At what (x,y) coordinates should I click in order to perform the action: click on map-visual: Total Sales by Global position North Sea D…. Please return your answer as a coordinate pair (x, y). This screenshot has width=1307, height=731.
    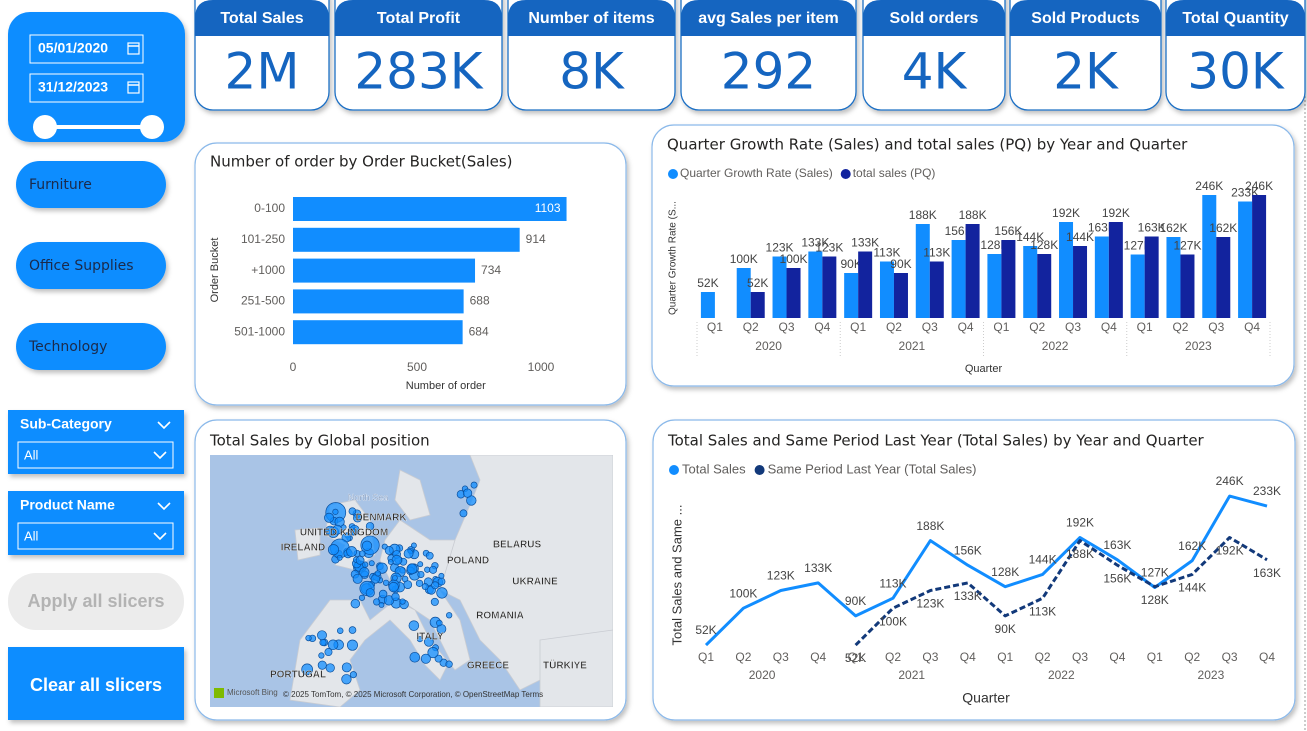
    Looking at the image, I should click on (411, 570).